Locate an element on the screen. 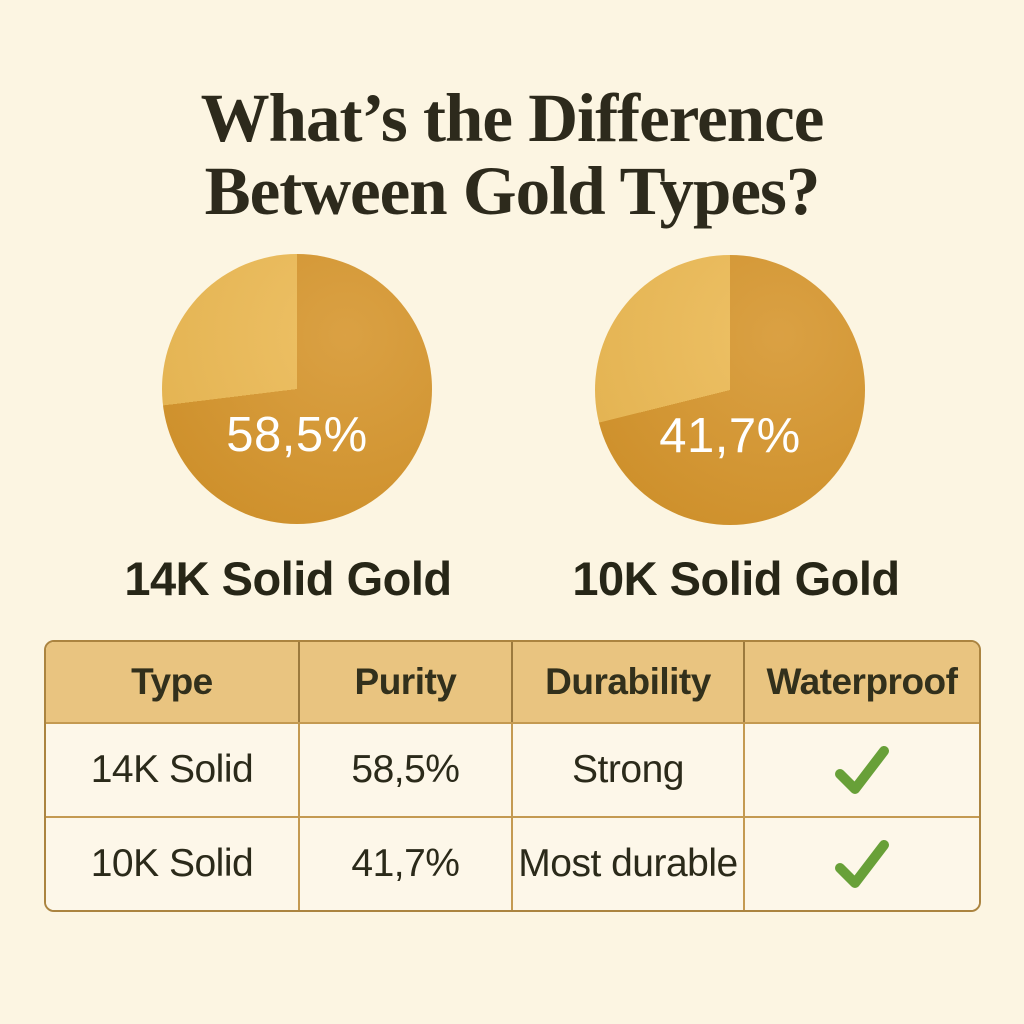  cell-purity-14k: 58,5% is located at coordinates (404, 770).